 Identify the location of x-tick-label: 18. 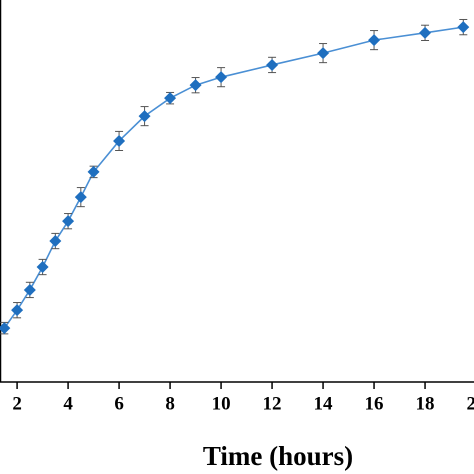
(425, 403).